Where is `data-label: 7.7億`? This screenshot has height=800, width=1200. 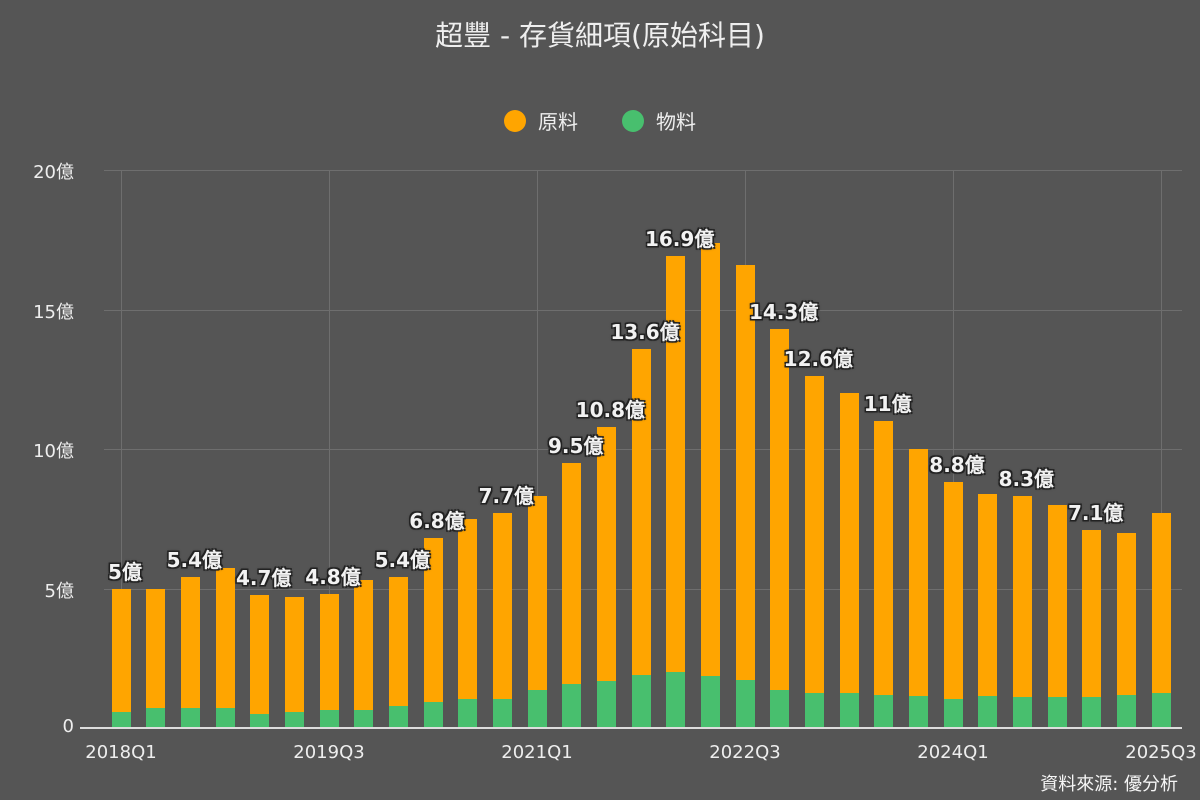 data-label: 7.7億 is located at coordinates (506, 496).